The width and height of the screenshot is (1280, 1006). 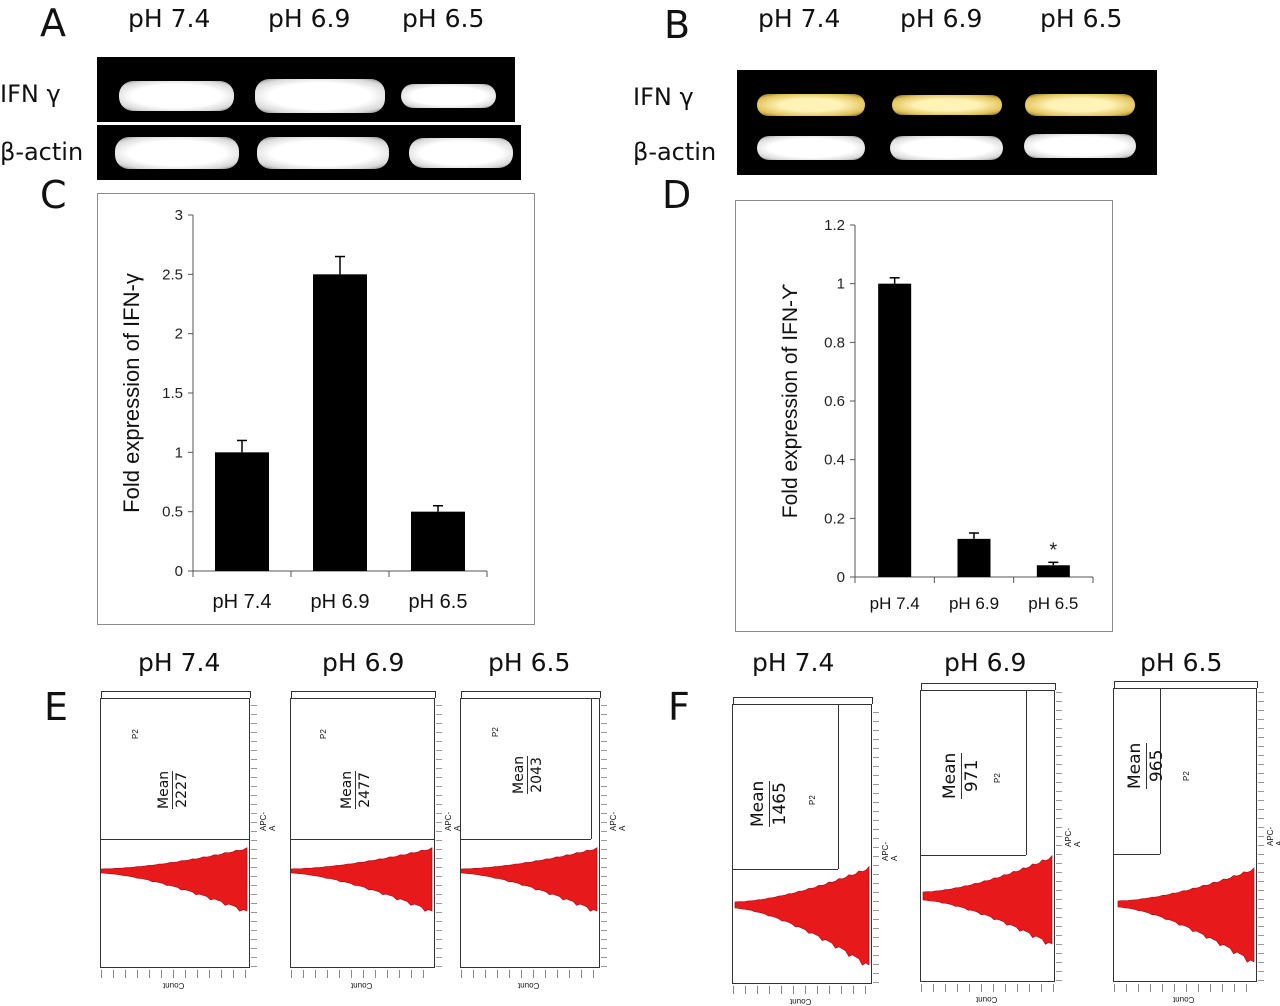 What do you see at coordinates (1156, 765) in the screenshot?
I see `mean-value: 965` at bounding box center [1156, 765].